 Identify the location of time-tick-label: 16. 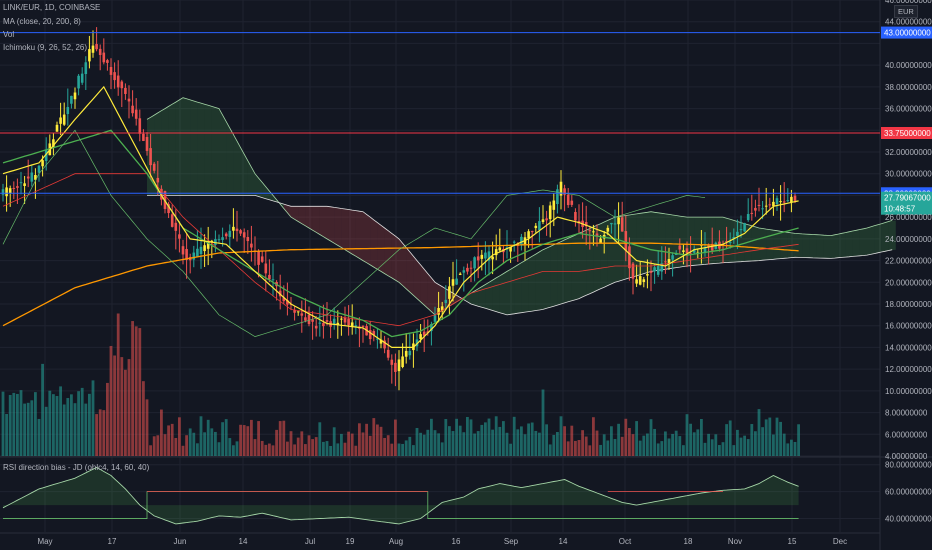
(456, 541).